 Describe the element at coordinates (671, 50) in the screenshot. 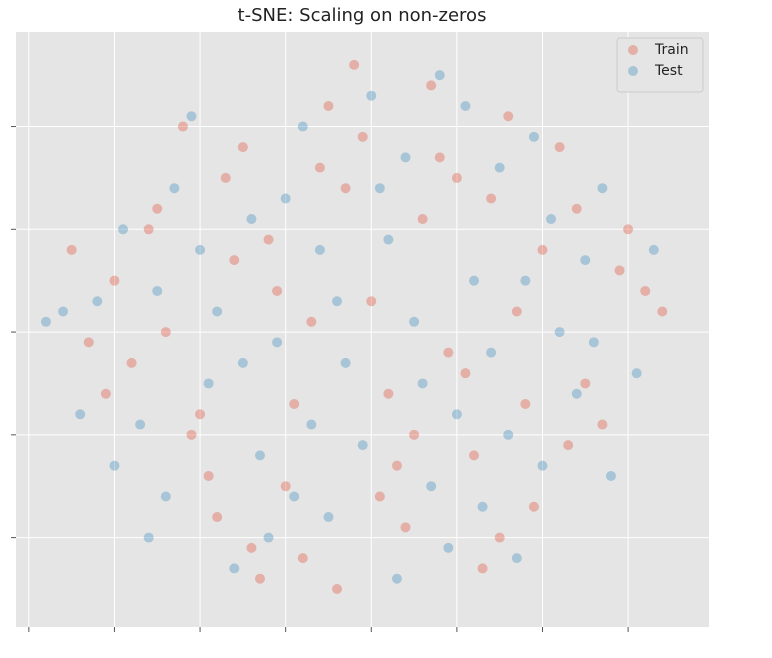

I see `legend-label: Train` at that location.